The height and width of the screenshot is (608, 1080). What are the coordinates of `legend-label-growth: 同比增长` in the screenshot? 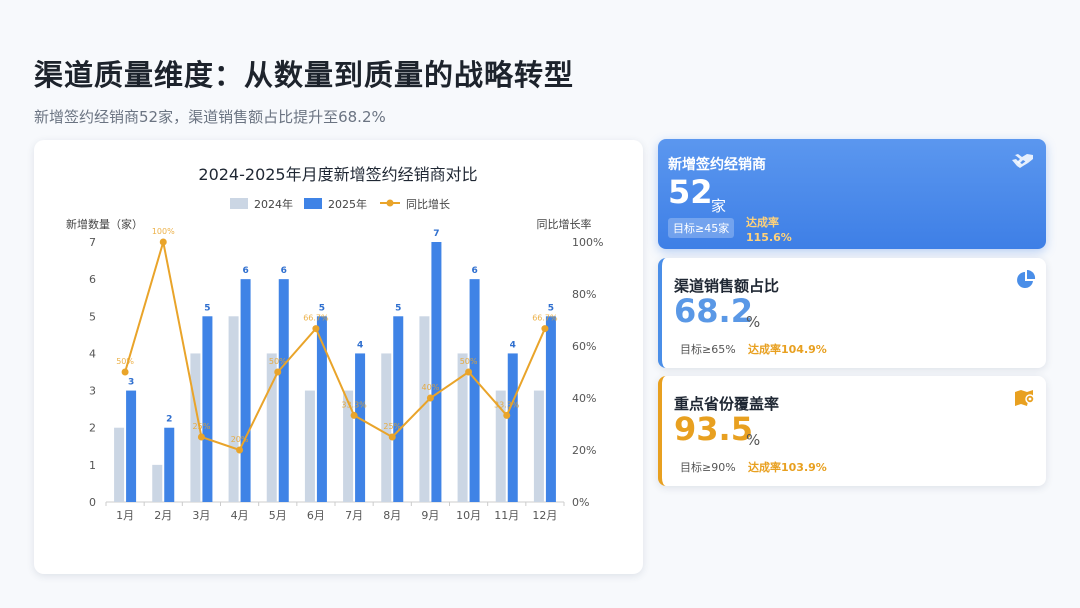 It's located at (428, 204).